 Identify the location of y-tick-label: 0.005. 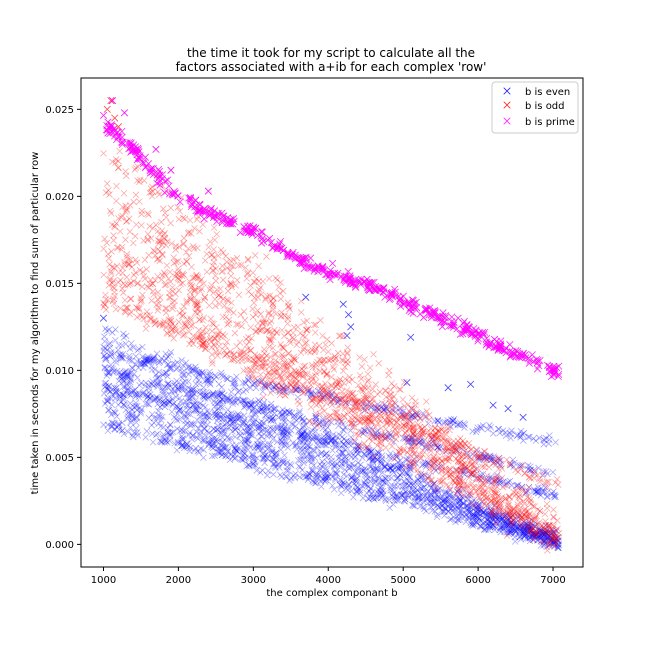
(59, 458).